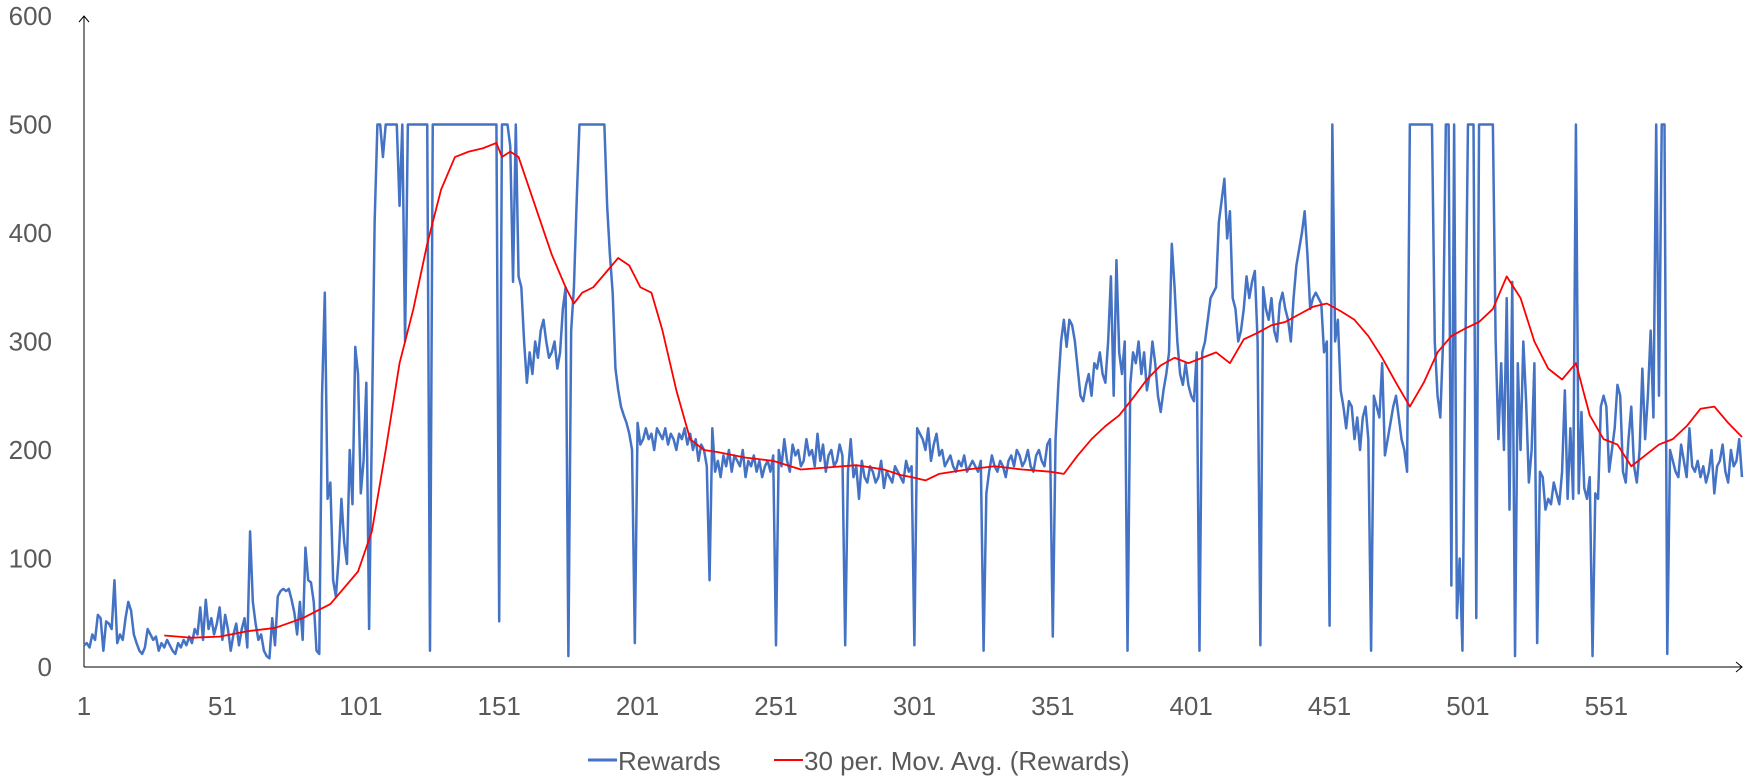  What do you see at coordinates (775, 706) in the screenshot?
I see `x-tick-label: 251` at bounding box center [775, 706].